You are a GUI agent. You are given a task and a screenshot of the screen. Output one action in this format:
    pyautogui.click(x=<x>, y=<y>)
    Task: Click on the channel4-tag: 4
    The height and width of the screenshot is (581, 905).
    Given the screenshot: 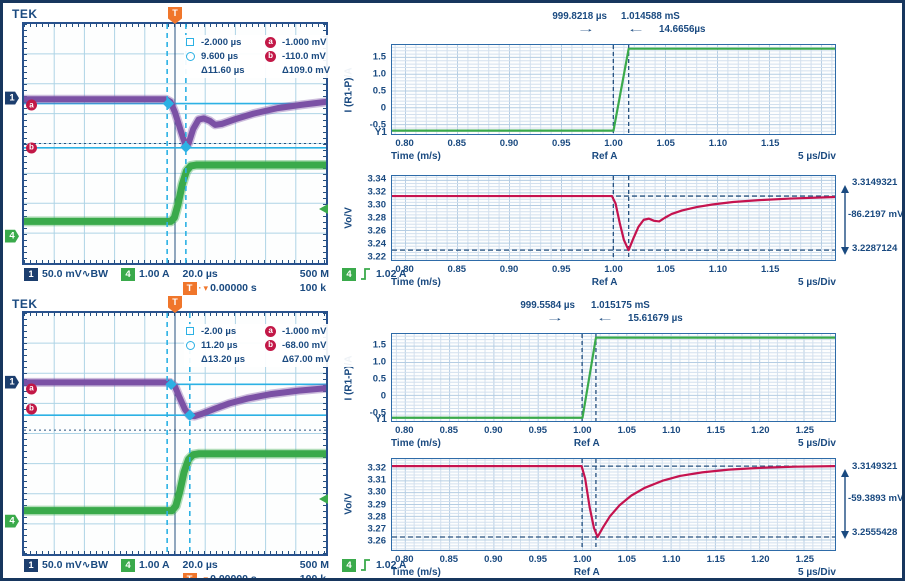 What is the action you would take?
    pyautogui.click(x=12, y=236)
    